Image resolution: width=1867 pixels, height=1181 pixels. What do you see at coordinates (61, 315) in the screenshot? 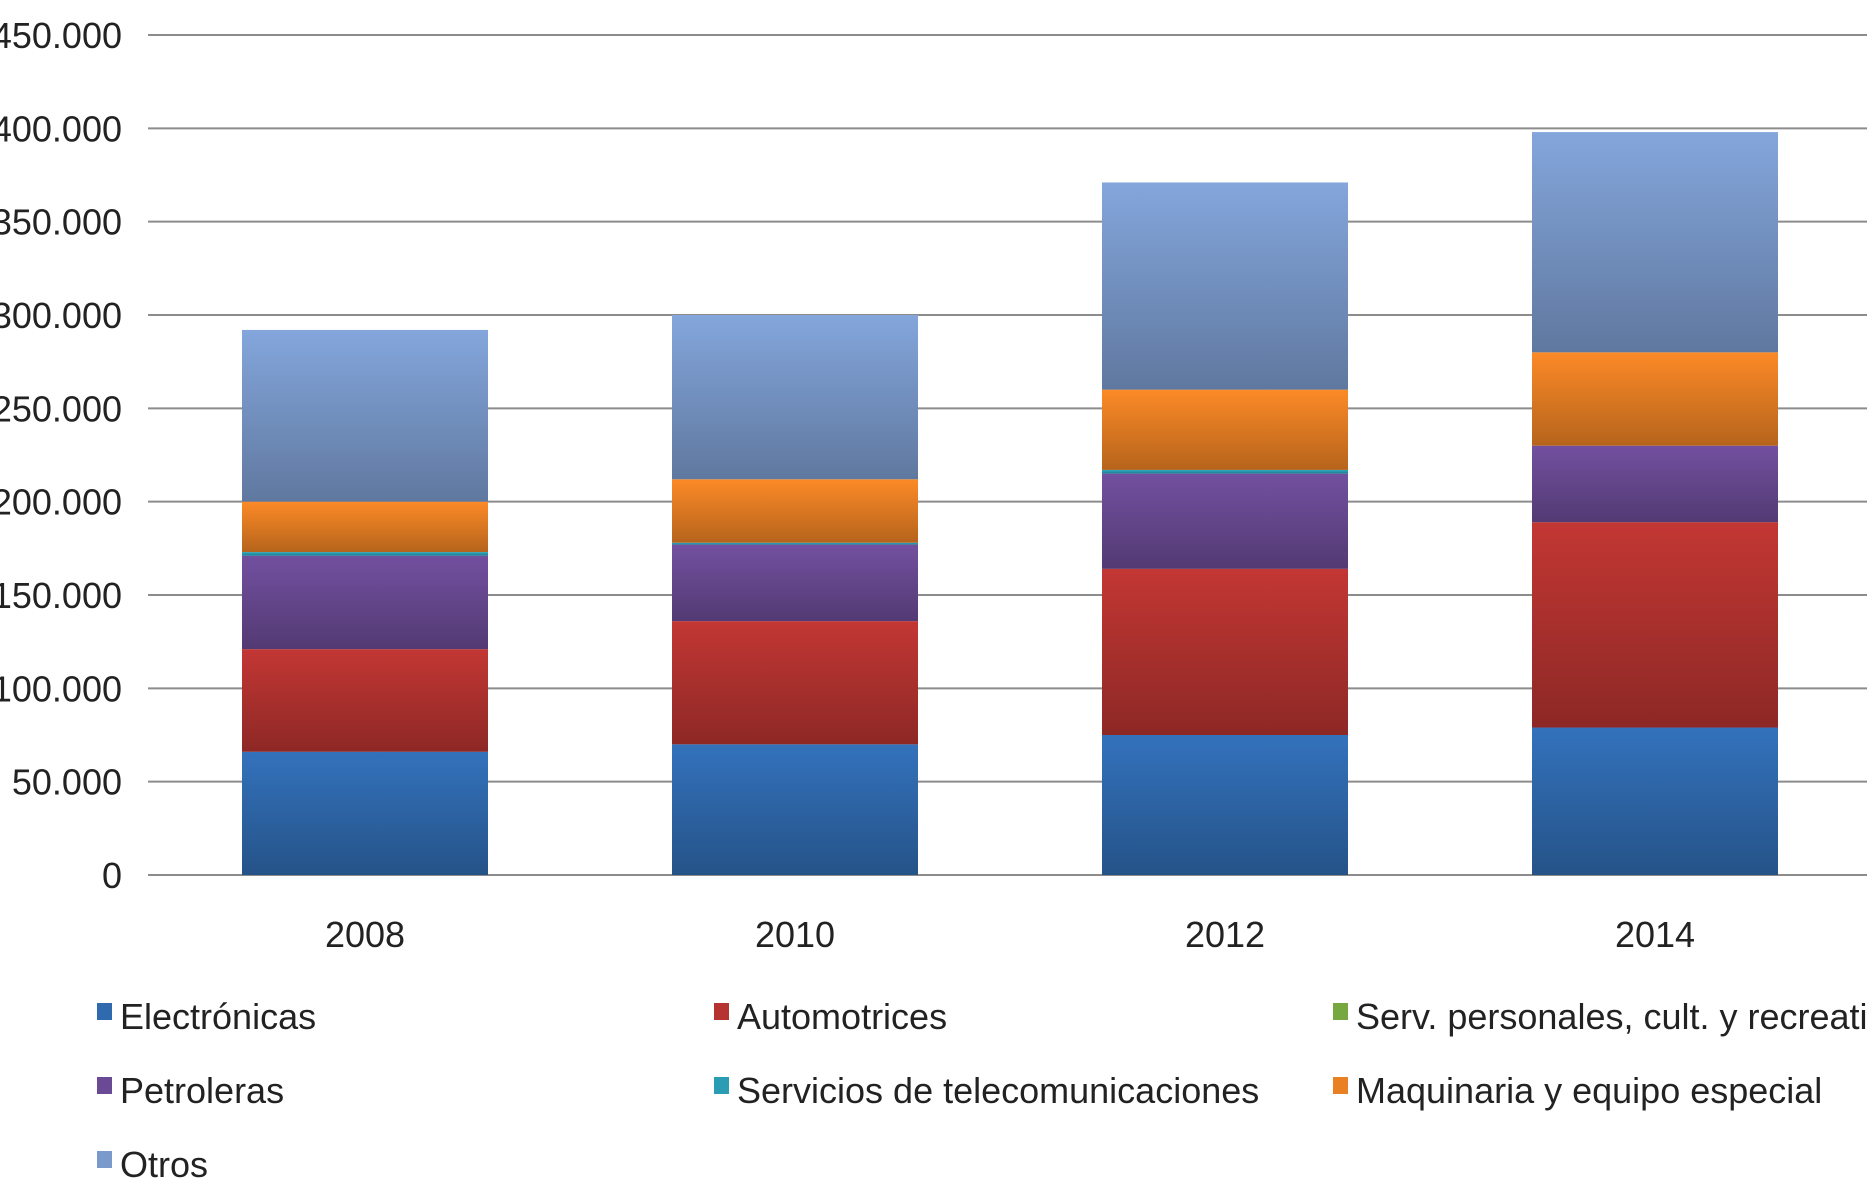
I see `y-tick-label: 300.000` at bounding box center [61, 315].